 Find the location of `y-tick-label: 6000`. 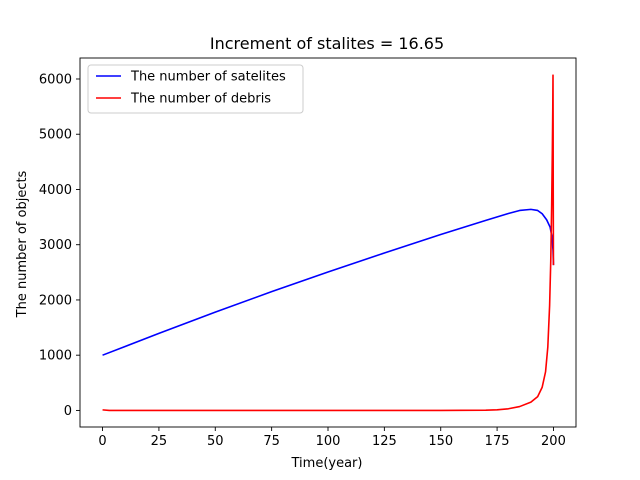

y-tick-label: 6000 is located at coordinates (55, 79).